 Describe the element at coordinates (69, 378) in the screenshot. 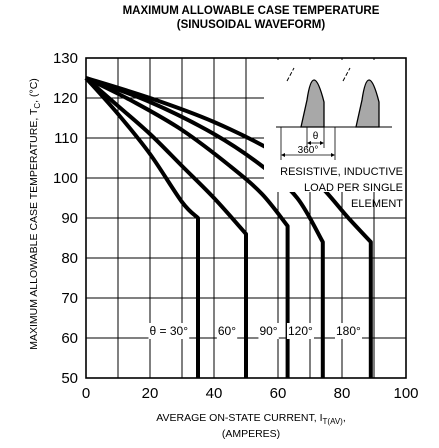

I see `y-tick-label: 50` at that location.